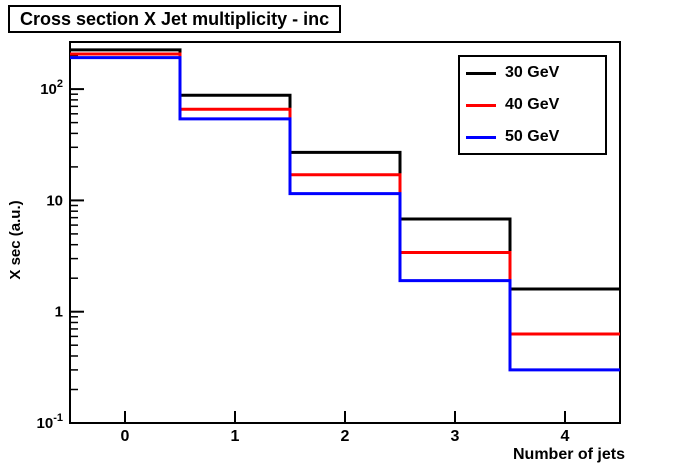 Image resolution: width=689 pixels, height=467 pixels. What do you see at coordinates (51, 88) in the screenshot?
I see `y-tick-label: 10²` at bounding box center [51, 88].